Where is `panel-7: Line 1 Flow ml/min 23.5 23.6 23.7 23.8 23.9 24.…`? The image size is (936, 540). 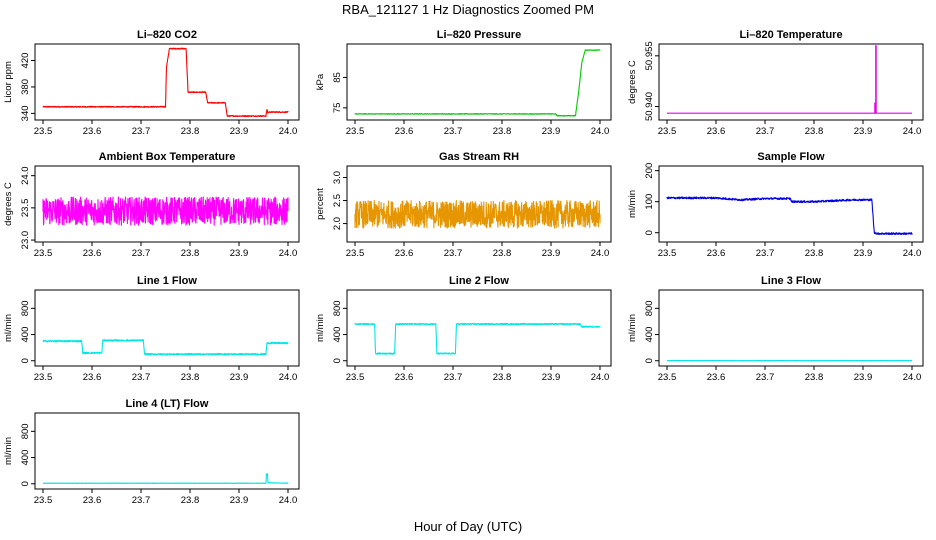
panel-7: Line 1 Flow ml/min 23.5 23.6 23.7 23.8 23.9 24.… is located at coordinates (151, 329).